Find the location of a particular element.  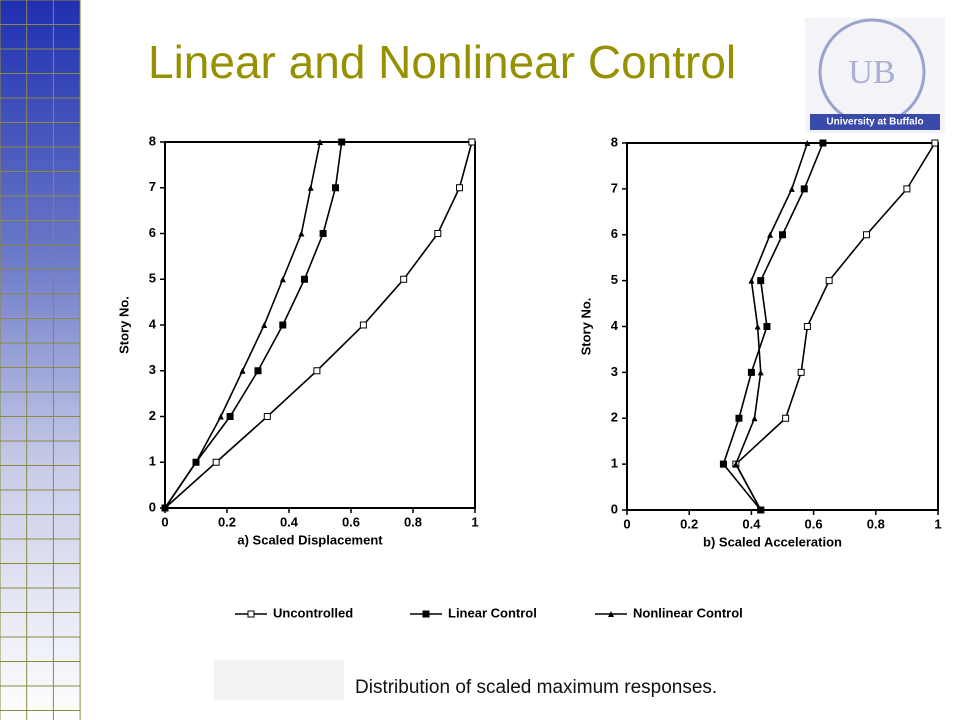

logo-box is located at coordinates (875, 75).